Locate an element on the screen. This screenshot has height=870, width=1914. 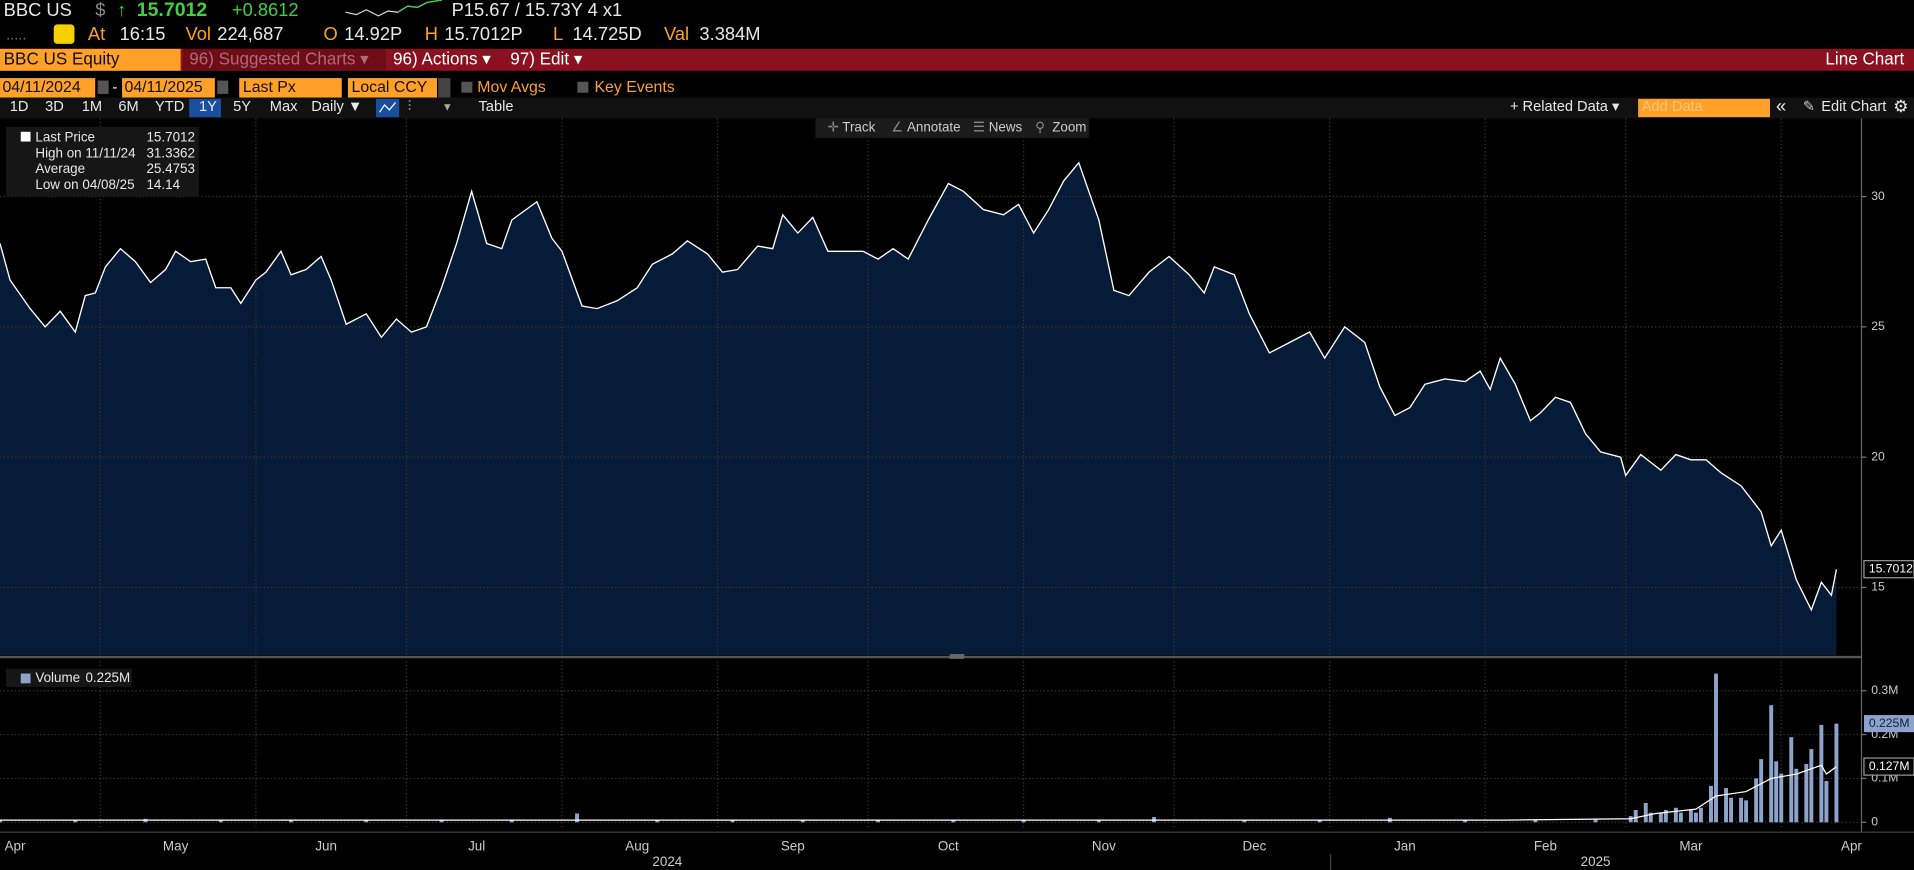
stat-label: O is located at coordinates (330, 33).